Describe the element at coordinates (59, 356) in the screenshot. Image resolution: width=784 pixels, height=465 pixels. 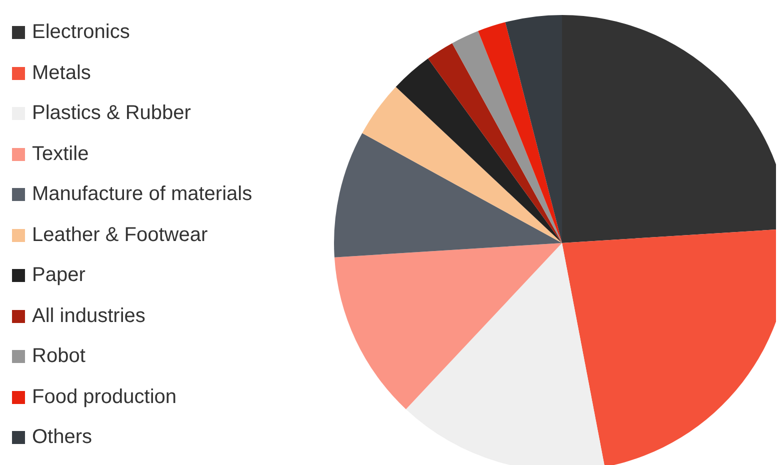
I see `legend-label: Robot` at that location.